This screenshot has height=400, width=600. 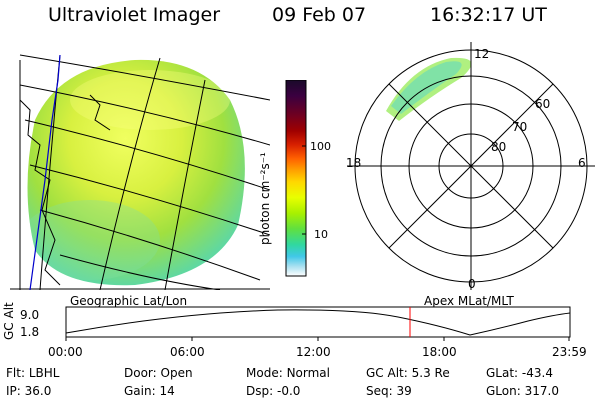 What do you see at coordinates (519, 373) in the screenshot?
I see `info-glat: GLat: -43.4` at bounding box center [519, 373].